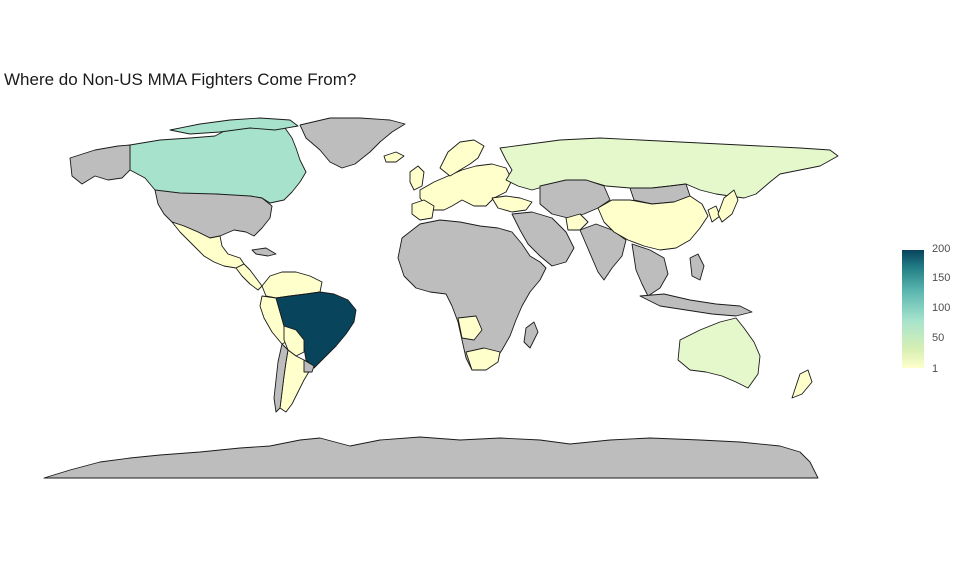 This screenshot has height=576, width=960. What do you see at coordinates (696, 305) in the screenshot?
I see `region-indonesia` at bounding box center [696, 305].